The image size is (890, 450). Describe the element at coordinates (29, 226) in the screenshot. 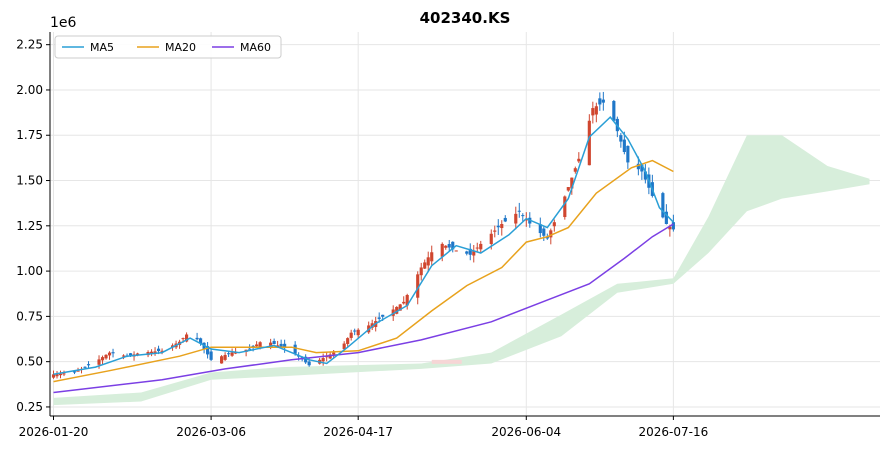

I see `y-tick-label: 1.25` at that location.